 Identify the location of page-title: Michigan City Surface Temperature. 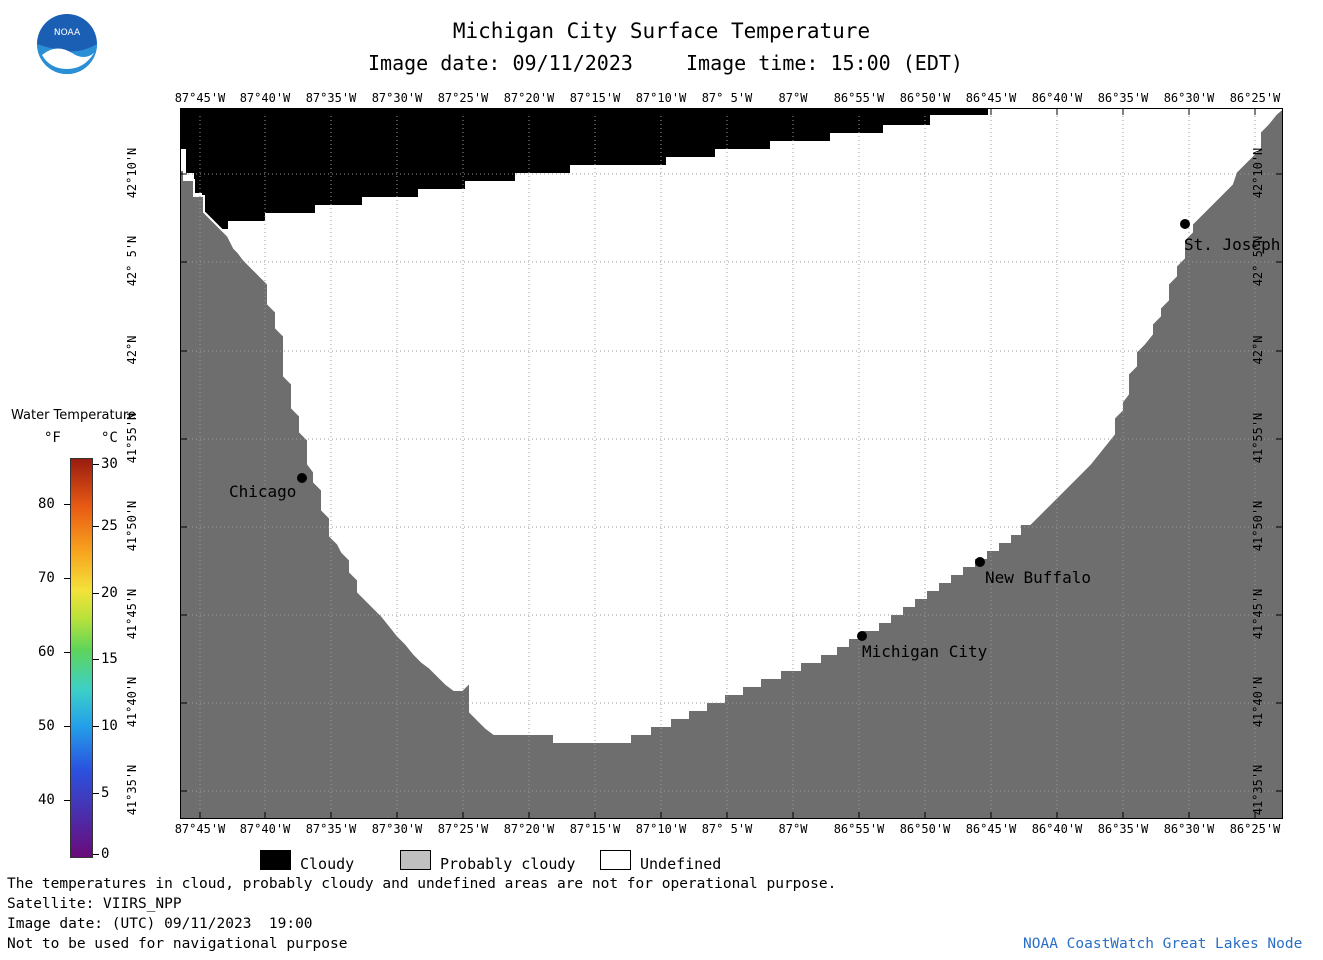
(661, 31).